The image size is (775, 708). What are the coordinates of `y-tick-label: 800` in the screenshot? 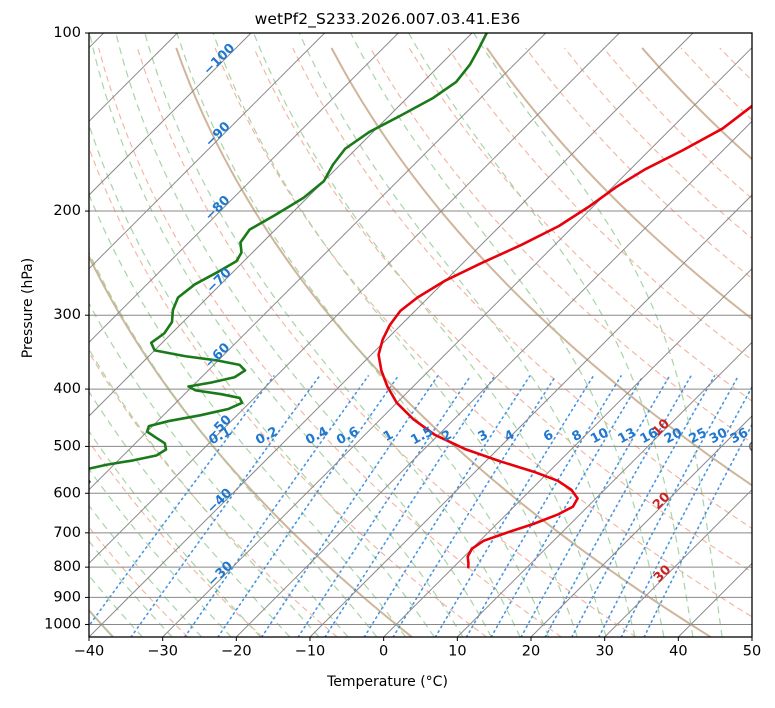 It's located at (67, 567).